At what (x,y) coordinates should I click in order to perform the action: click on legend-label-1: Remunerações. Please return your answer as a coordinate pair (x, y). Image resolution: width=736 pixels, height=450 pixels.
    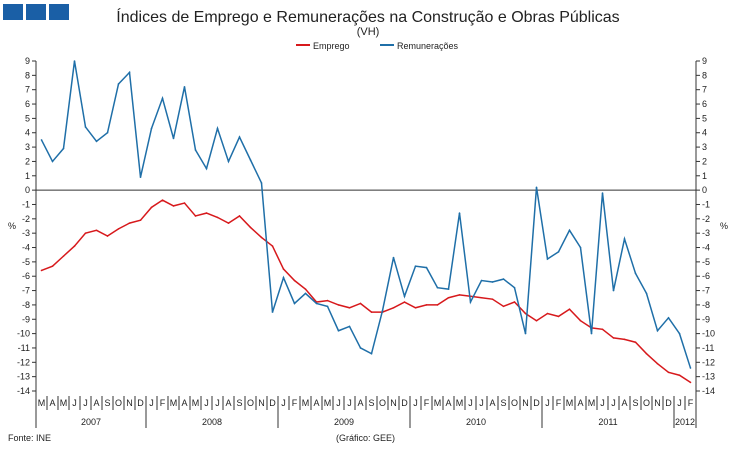
    Looking at the image, I should click on (428, 46).